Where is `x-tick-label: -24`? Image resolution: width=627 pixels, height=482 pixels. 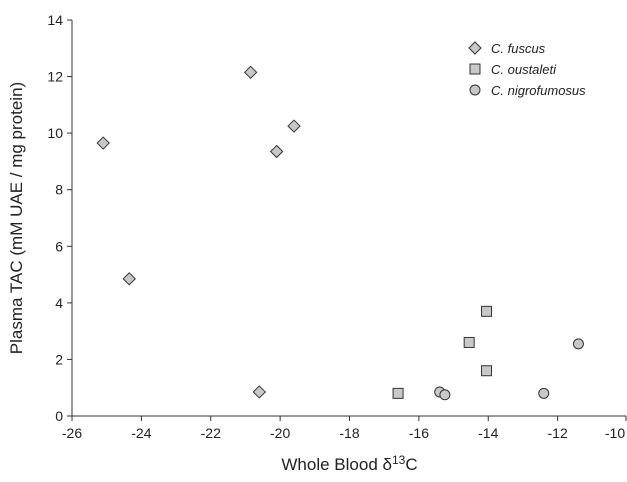 x-tick-label: -24 is located at coordinates (141, 433).